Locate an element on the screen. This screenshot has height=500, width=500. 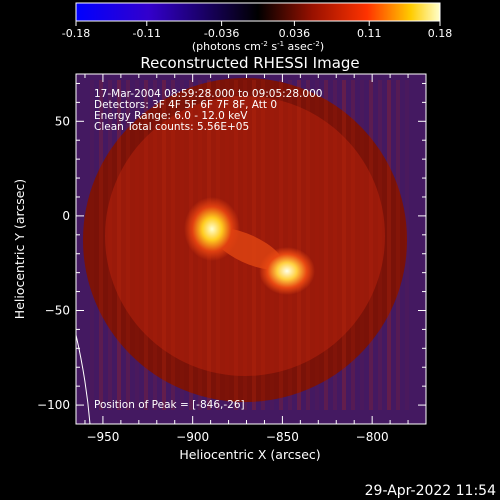
x-tick-label: −800 is located at coordinates (372, 437).